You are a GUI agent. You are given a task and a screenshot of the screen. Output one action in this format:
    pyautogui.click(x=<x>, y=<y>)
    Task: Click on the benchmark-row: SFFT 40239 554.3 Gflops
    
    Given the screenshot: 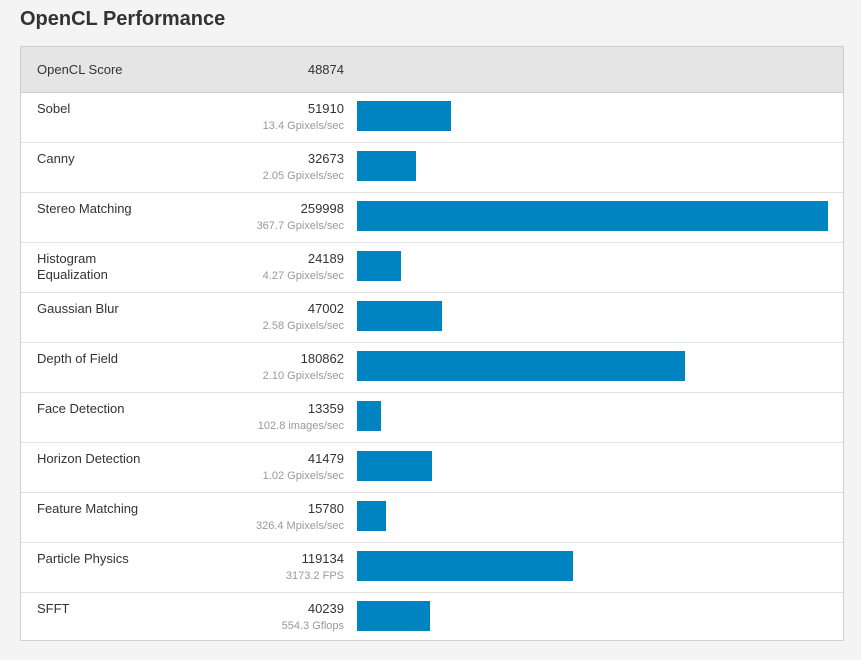 What is the action you would take?
    pyautogui.click(x=432, y=618)
    